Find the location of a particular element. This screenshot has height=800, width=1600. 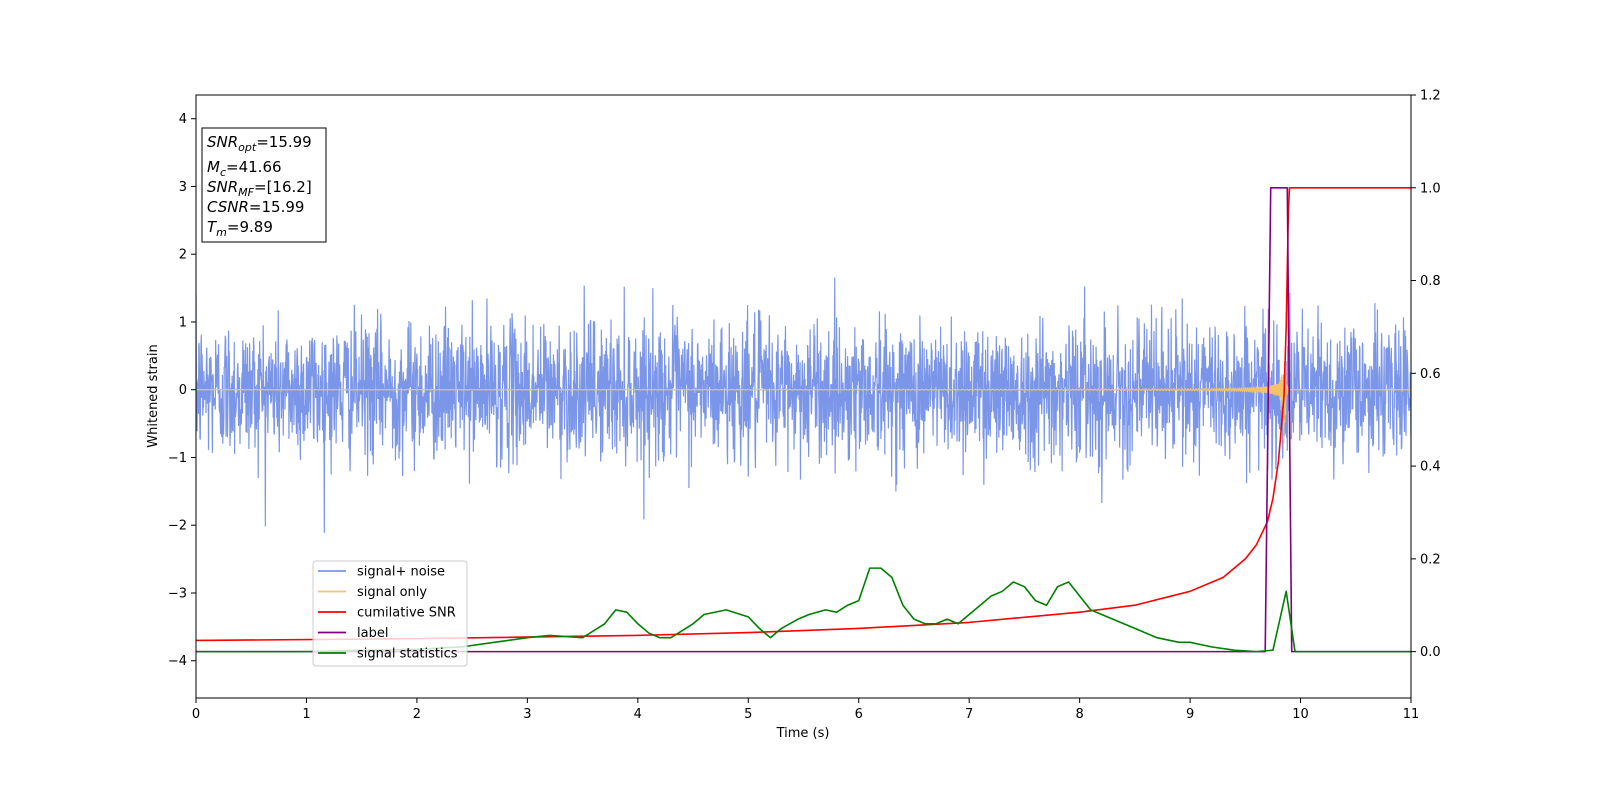

series-line-signal-only is located at coordinates (803, 401).